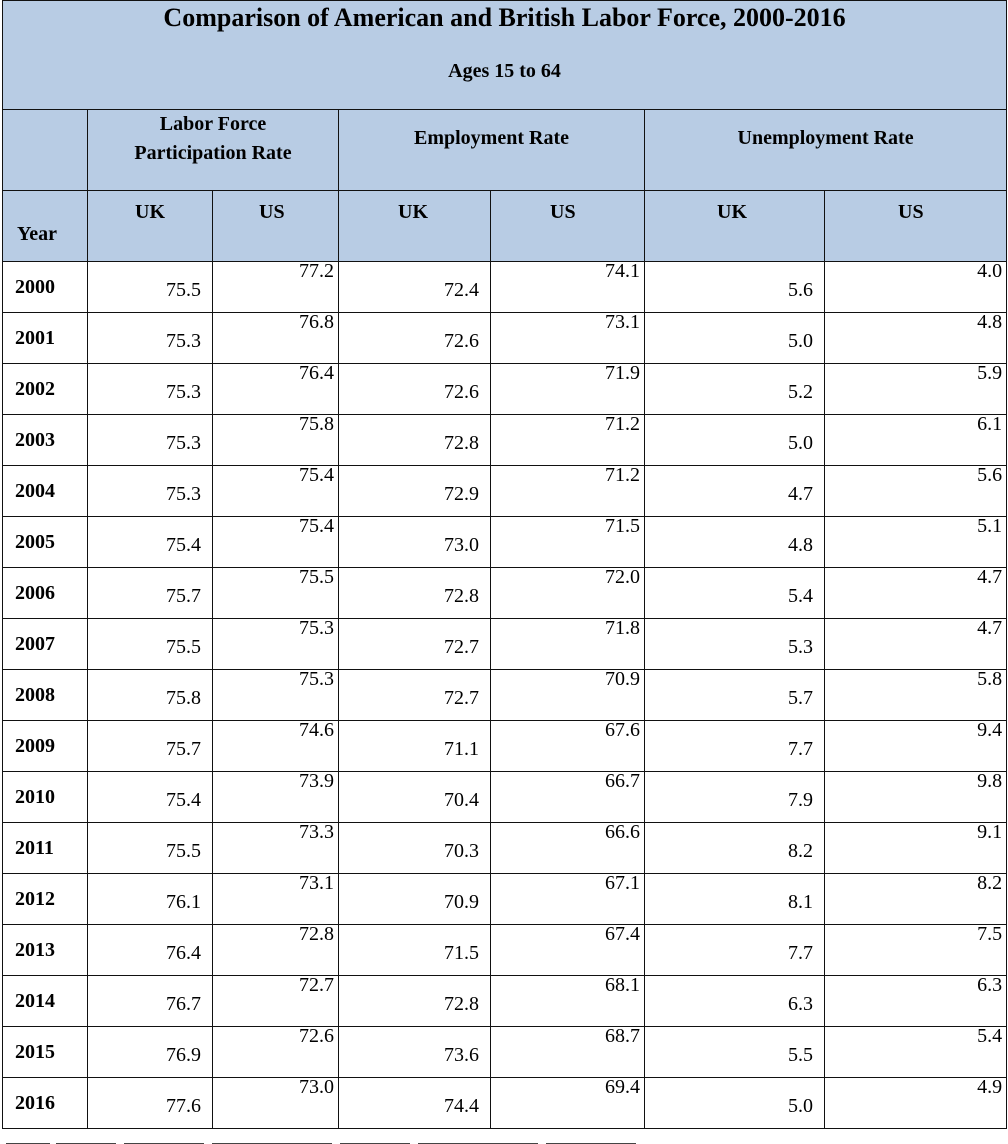  What do you see at coordinates (275, 1000) in the screenshot?
I see `value-cell: 72.7` at bounding box center [275, 1000].